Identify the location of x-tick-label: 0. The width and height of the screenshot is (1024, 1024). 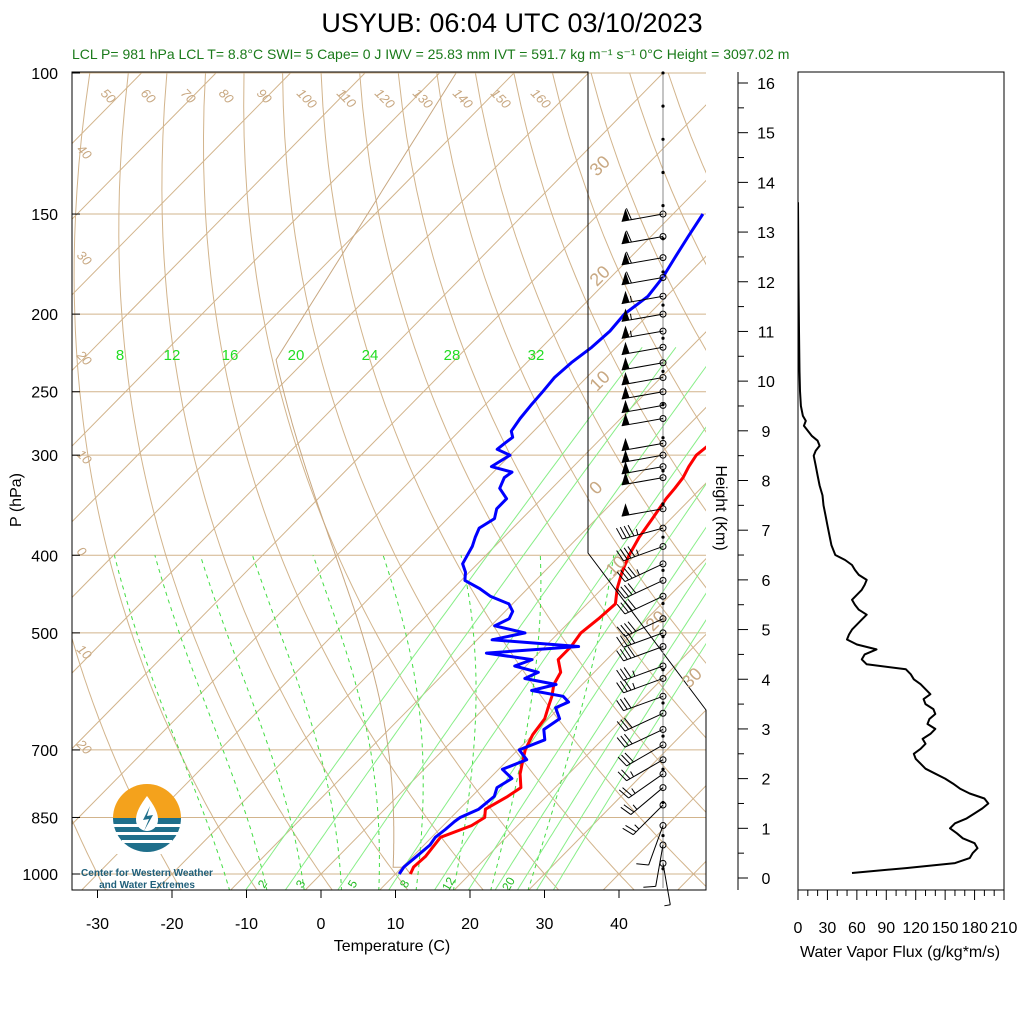
(321, 924).